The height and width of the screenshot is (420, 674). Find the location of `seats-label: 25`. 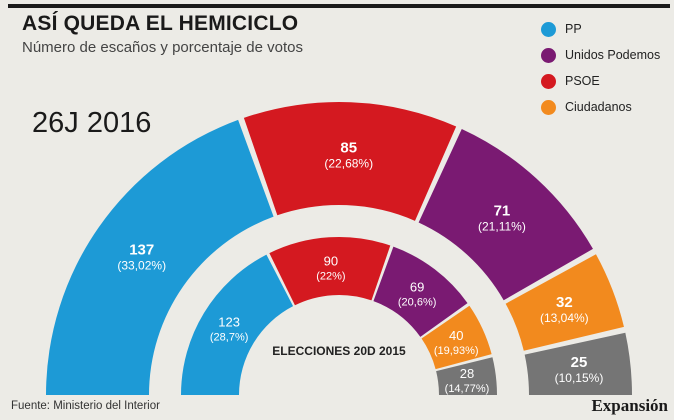

seats-label: 25 is located at coordinates (579, 362).